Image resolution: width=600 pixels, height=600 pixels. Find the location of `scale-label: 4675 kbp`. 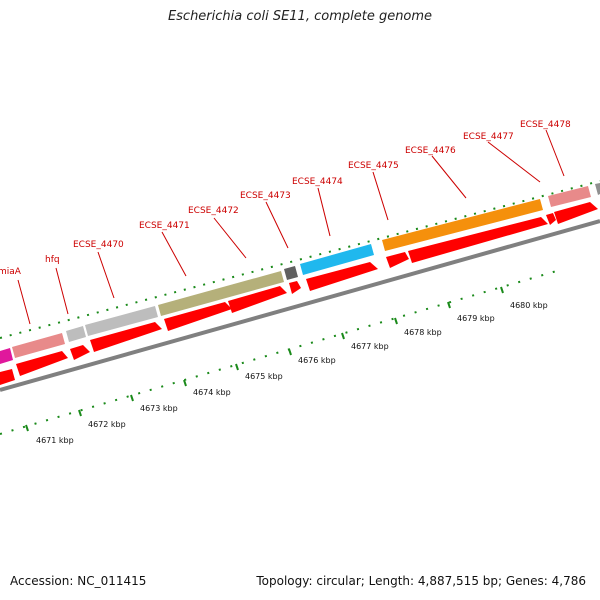

scale-label: 4675 kbp is located at coordinates (264, 376).